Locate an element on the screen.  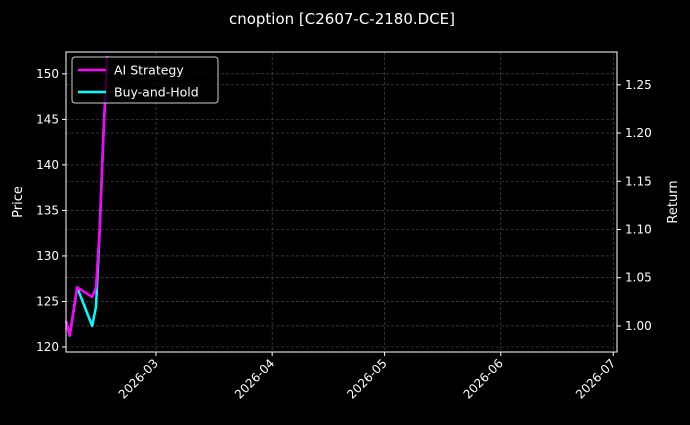
y2-axis-label: Return is located at coordinates (673, 201).